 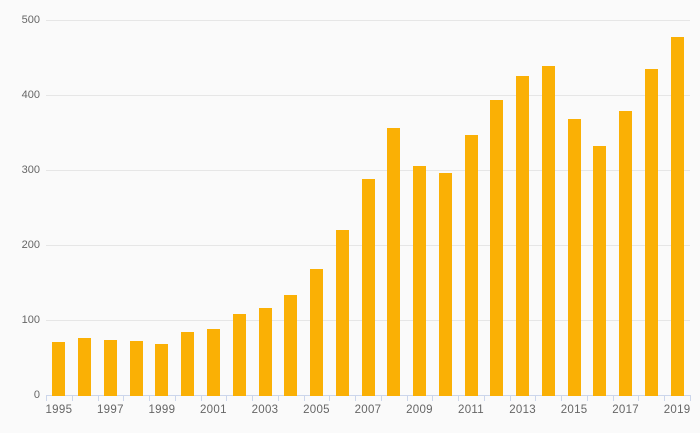 I want to click on bar-1996, so click(x=85, y=367).